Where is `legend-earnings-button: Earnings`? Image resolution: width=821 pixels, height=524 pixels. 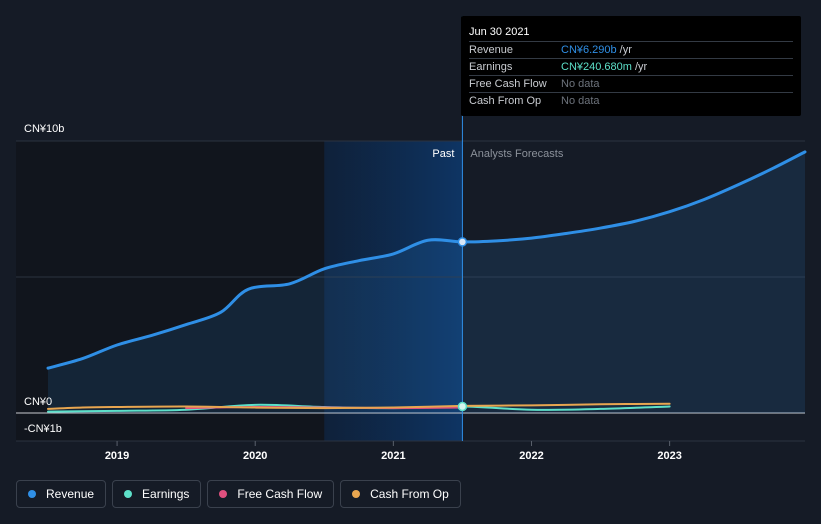 legend-earnings-button: Earnings is located at coordinates (157, 494).